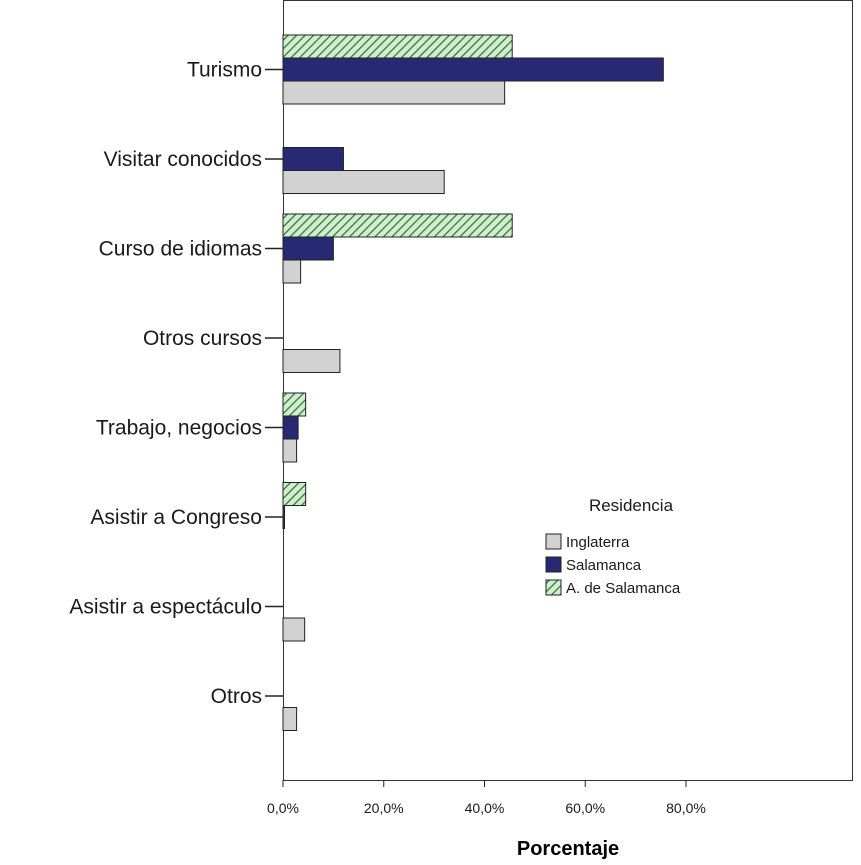  I want to click on x-axis-title: Porcentaje, so click(568, 849).